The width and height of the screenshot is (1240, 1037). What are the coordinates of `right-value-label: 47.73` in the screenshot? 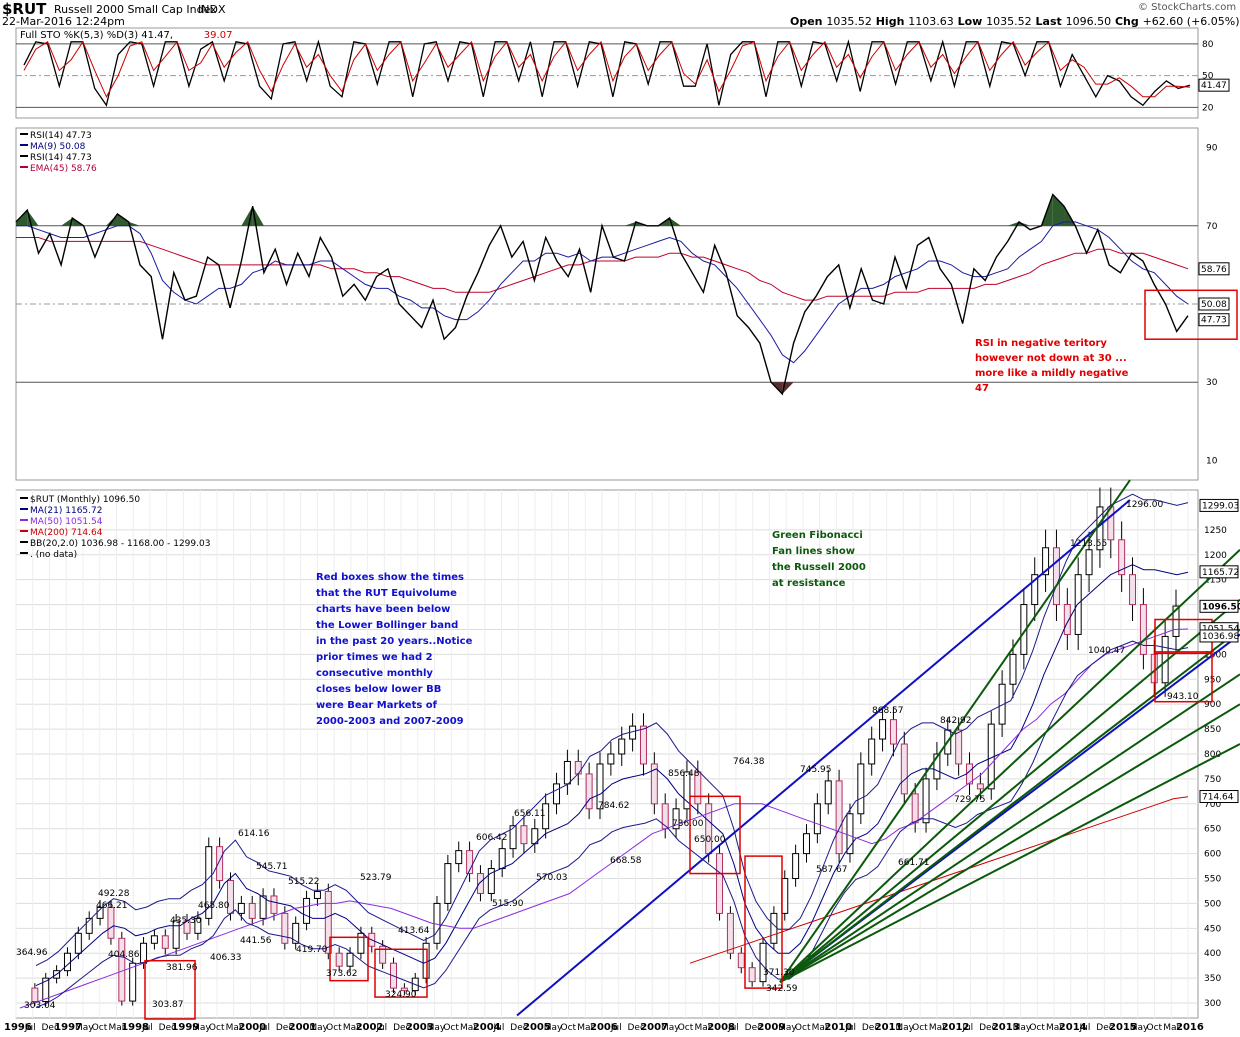 It's located at (1214, 321).